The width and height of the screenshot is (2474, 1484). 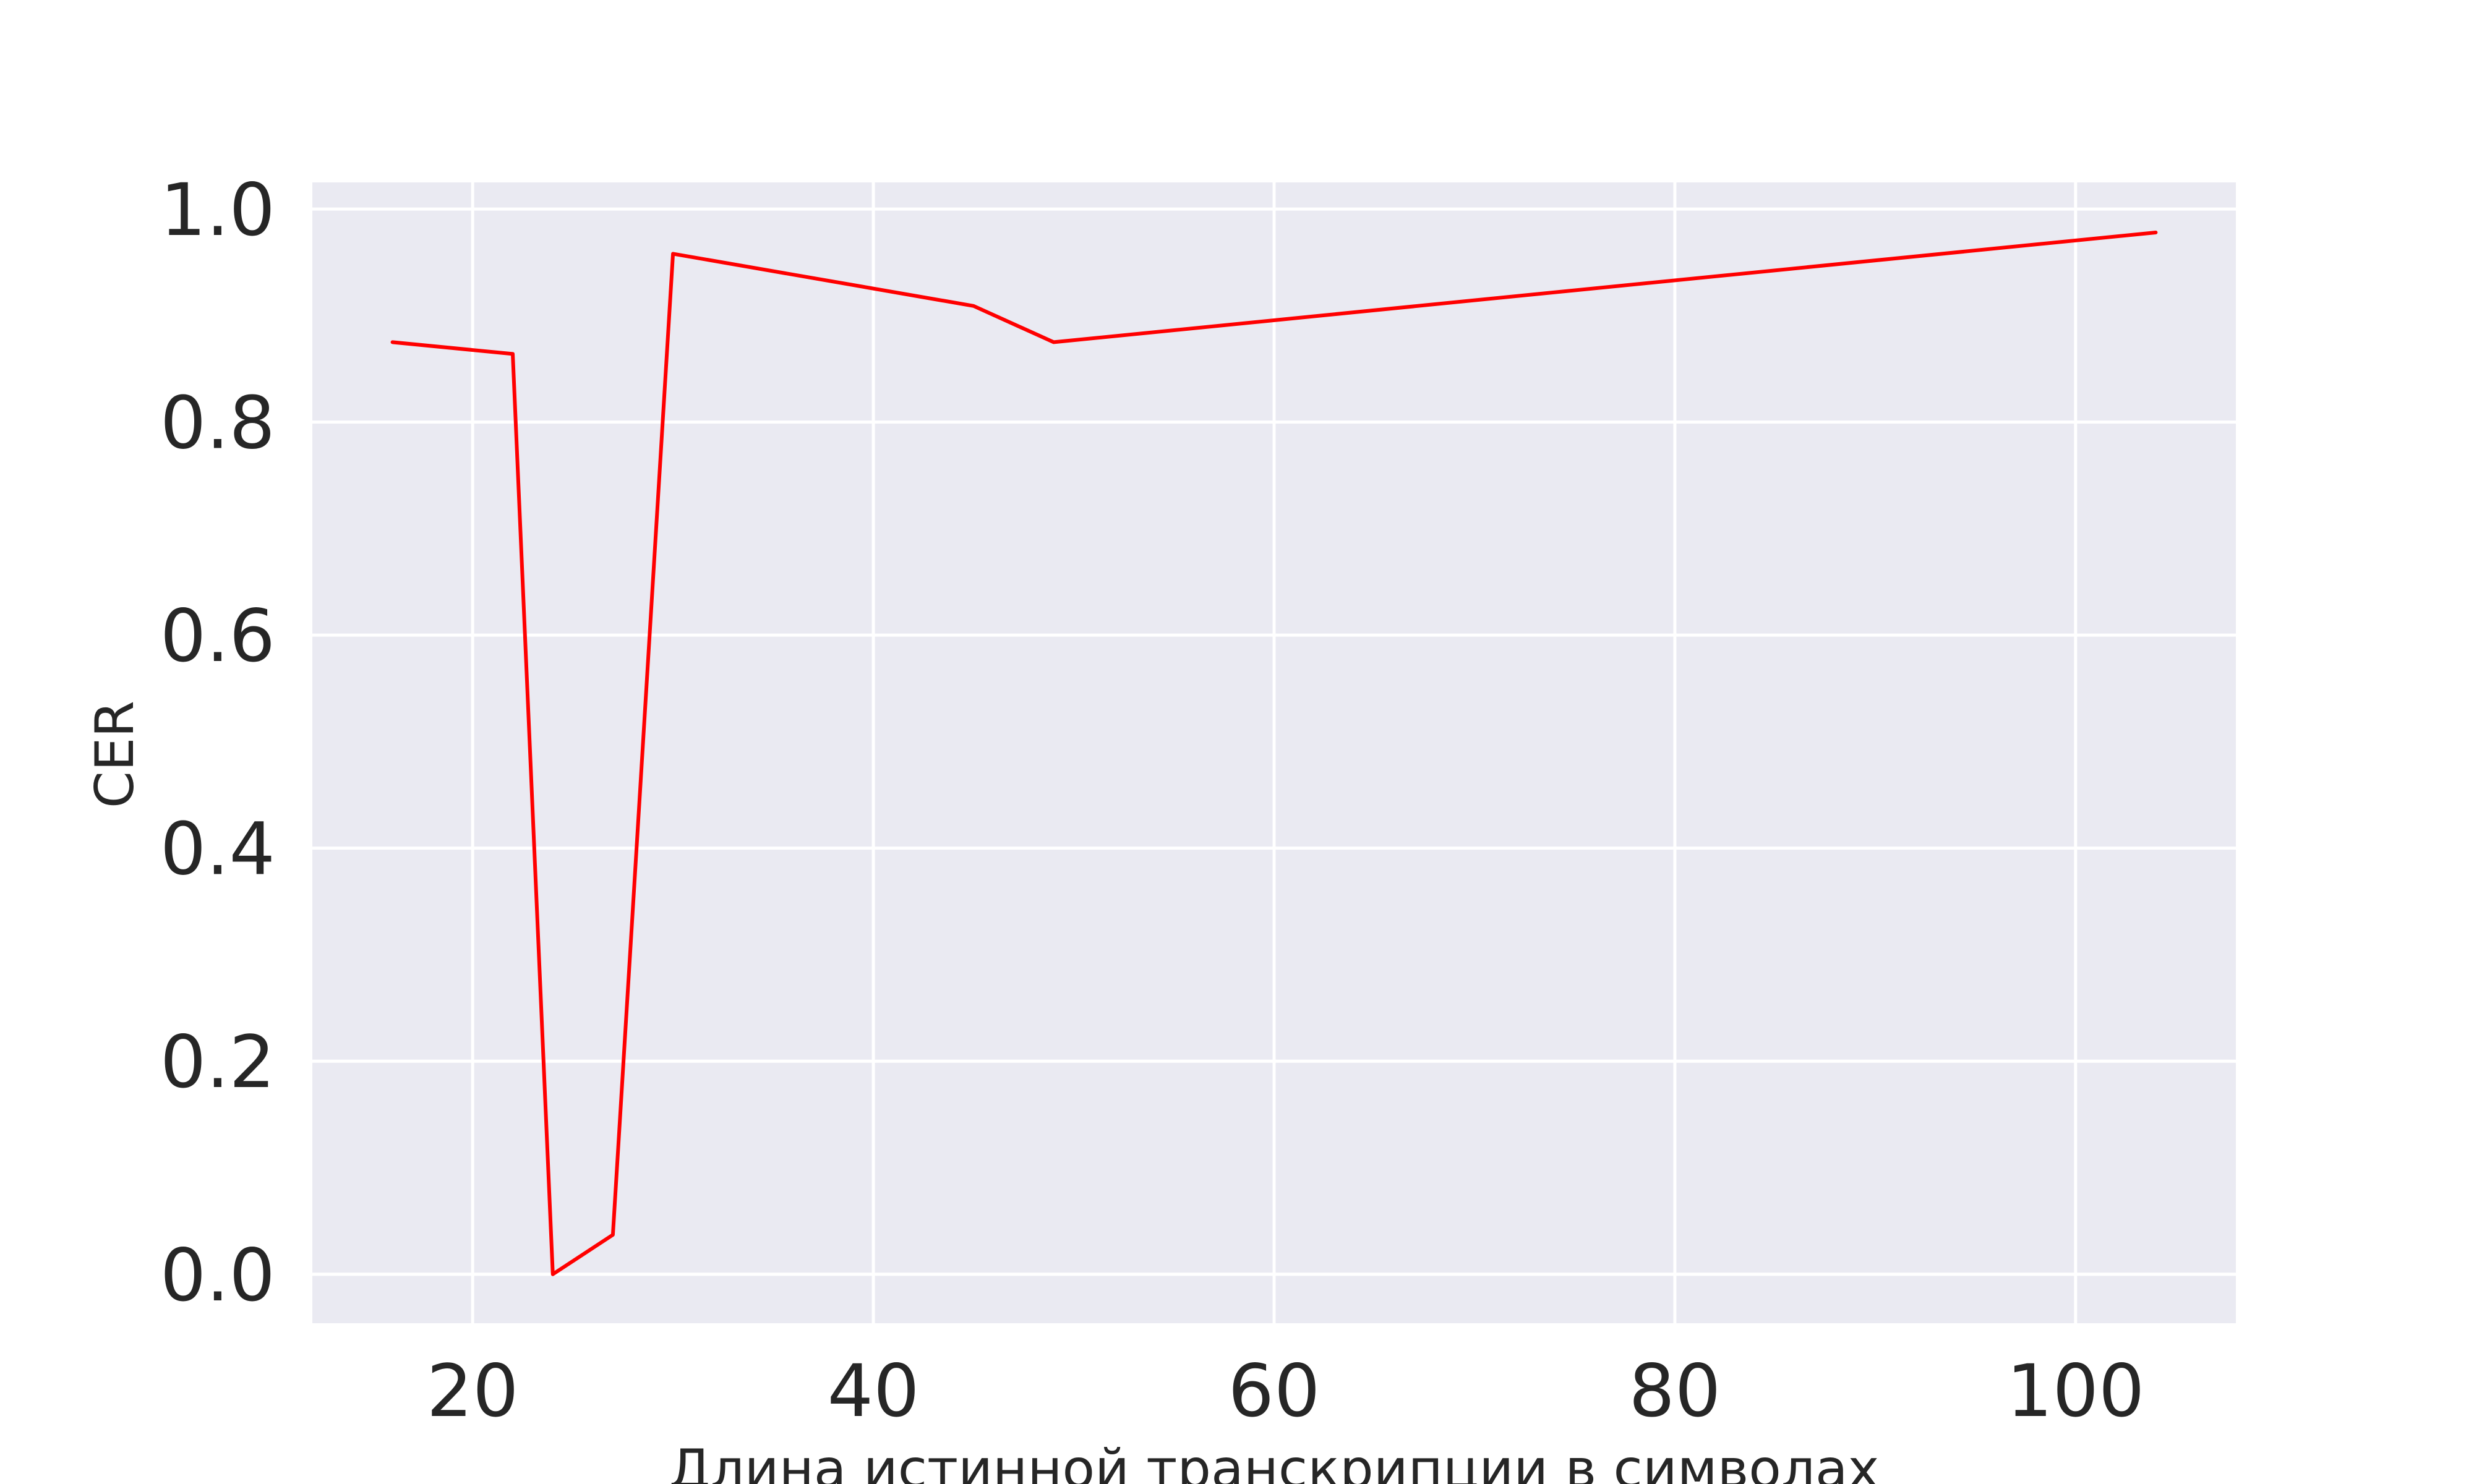 What do you see at coordinates (115, 754) in the screenshot?
I see `y-axis-label: CER` at bounding box center [115, 754].